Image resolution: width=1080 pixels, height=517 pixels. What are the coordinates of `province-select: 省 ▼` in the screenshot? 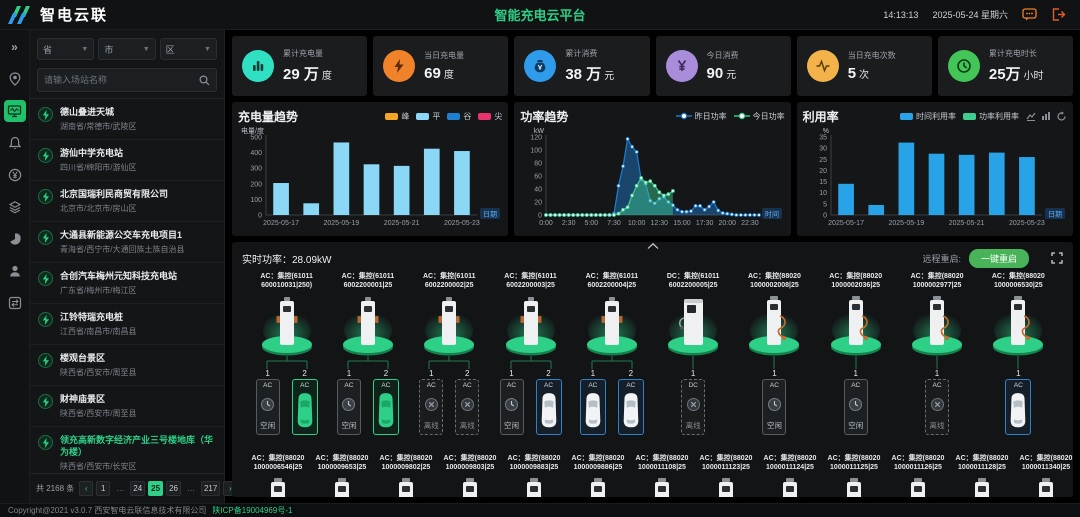 It's located at (66, 49).